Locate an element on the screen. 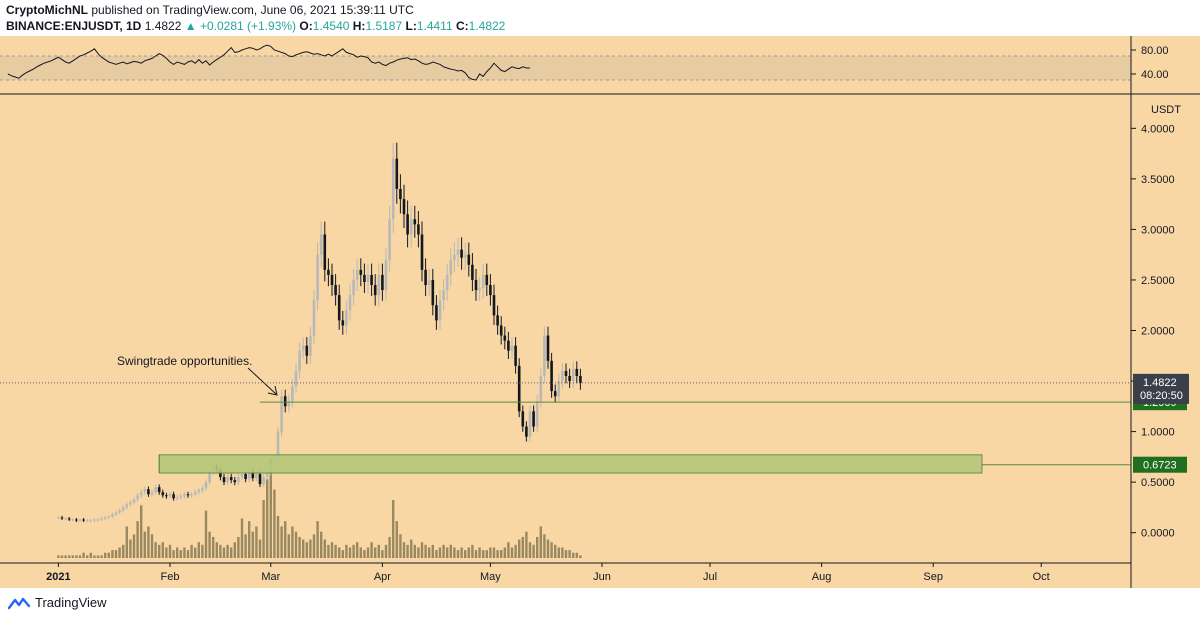 The height and width of the screenshot is (618, 1200). price-tick-label: 3.0000 is located at coordinates (1158, 230).